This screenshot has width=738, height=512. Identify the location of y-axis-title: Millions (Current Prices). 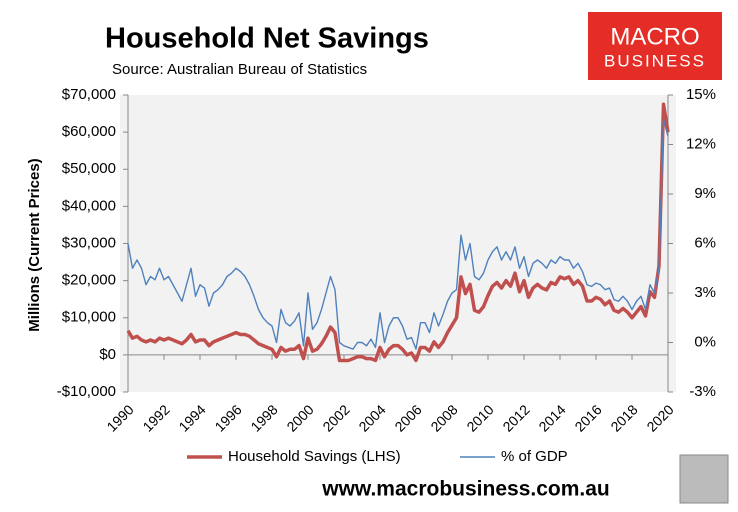
(34, 244).